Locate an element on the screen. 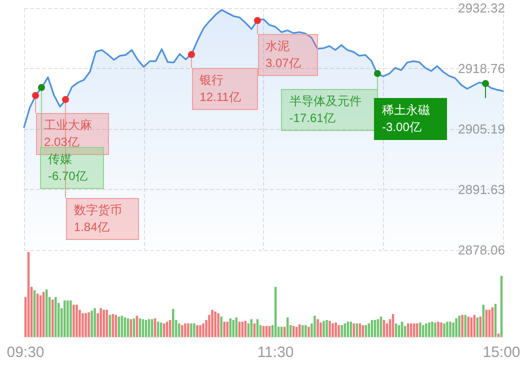  annotation: 传媒 -6.70亿 is located at coordinates (68, 168).